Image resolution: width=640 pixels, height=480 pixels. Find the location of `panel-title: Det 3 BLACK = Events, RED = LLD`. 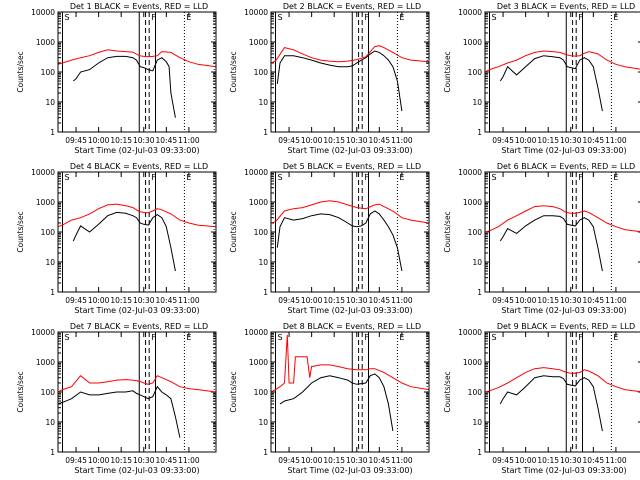

panel-title: Det 3 BLACK = Events, RED = LLD is located at coordinates (566, 6).